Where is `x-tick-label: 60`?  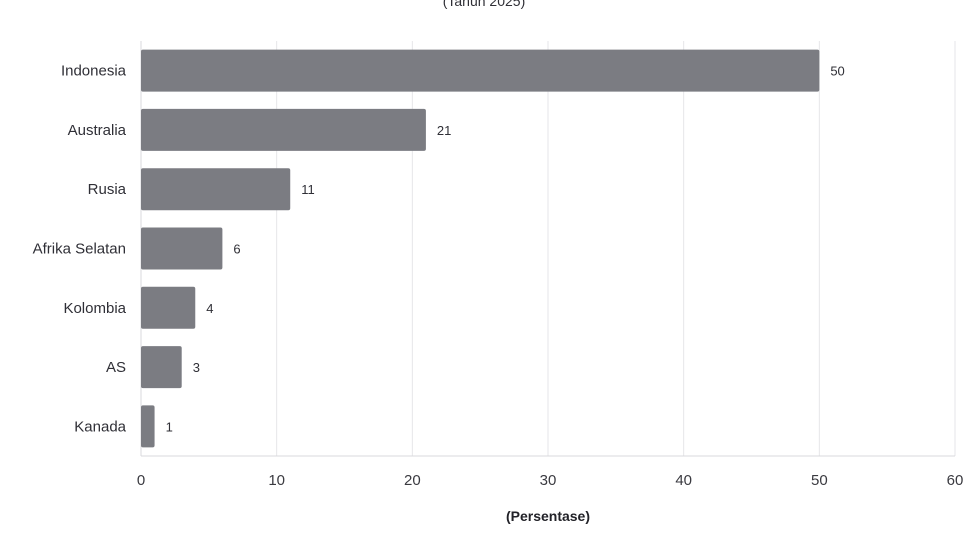
x-tick-label: 60 is located at coordinates (955, 480).